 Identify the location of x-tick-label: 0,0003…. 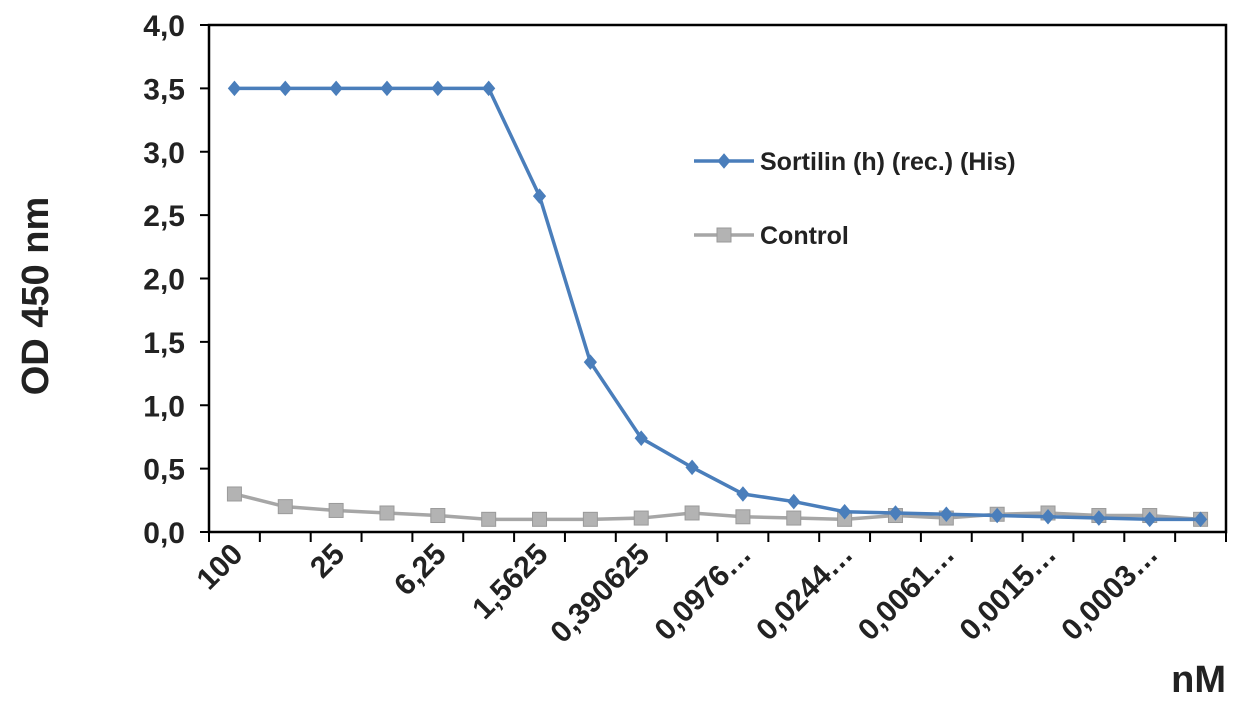
(1109, 592).